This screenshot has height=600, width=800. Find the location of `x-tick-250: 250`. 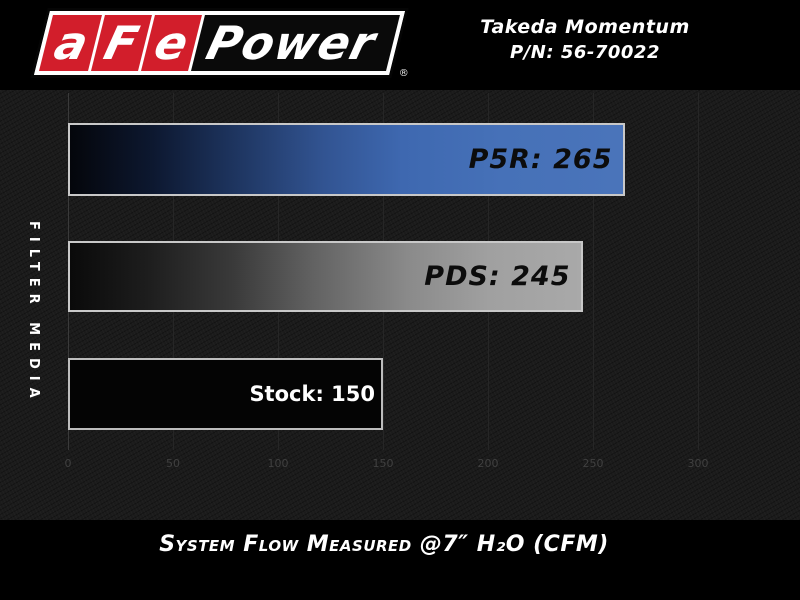

x-tick-250: 250 is located at coordinates (593, 463).